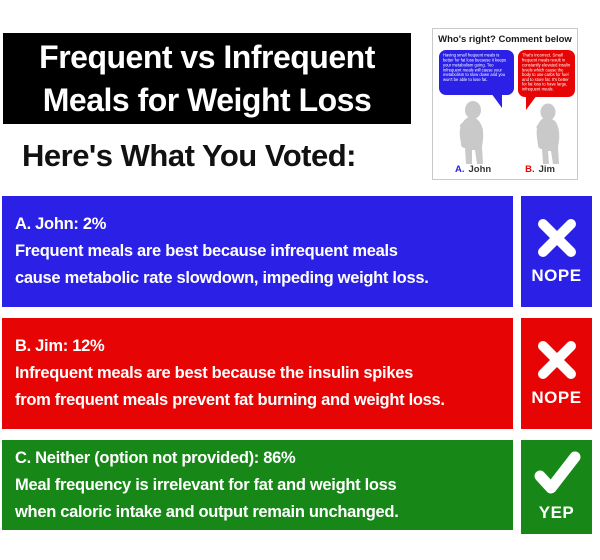  I want to click on title-line-1: Frequent vs Infrequent, so click(207, 56).